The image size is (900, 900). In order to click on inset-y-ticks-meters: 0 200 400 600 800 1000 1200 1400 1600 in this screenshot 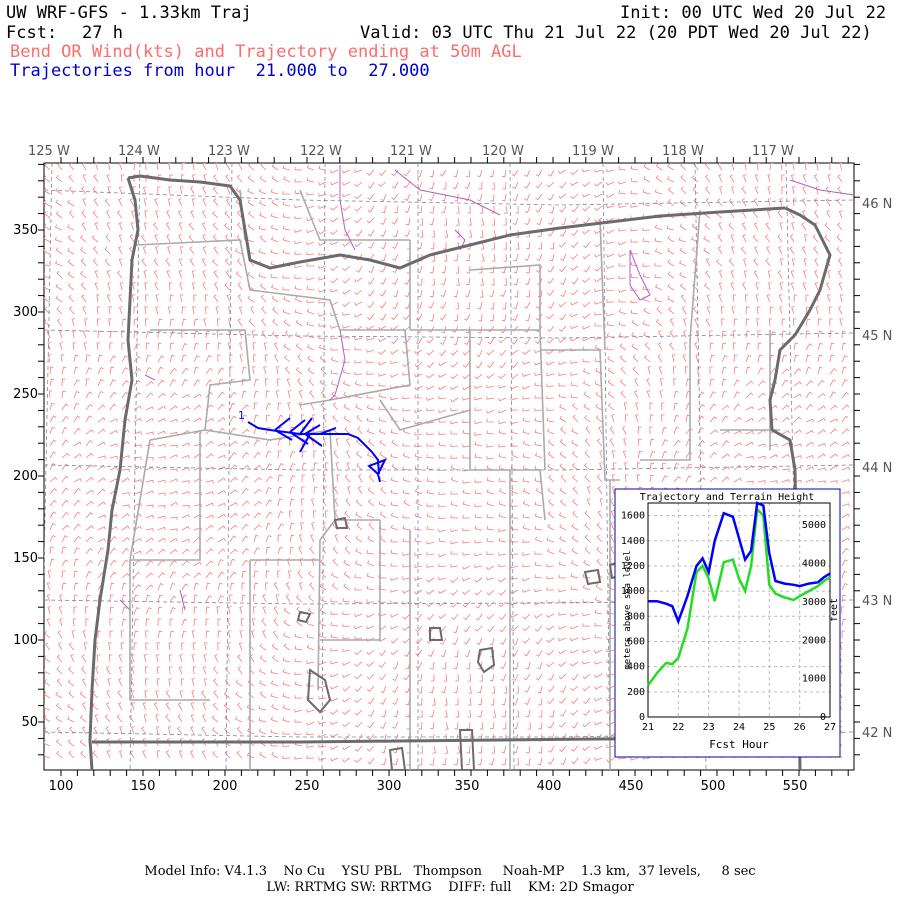, I will do `click(633, 617)`.